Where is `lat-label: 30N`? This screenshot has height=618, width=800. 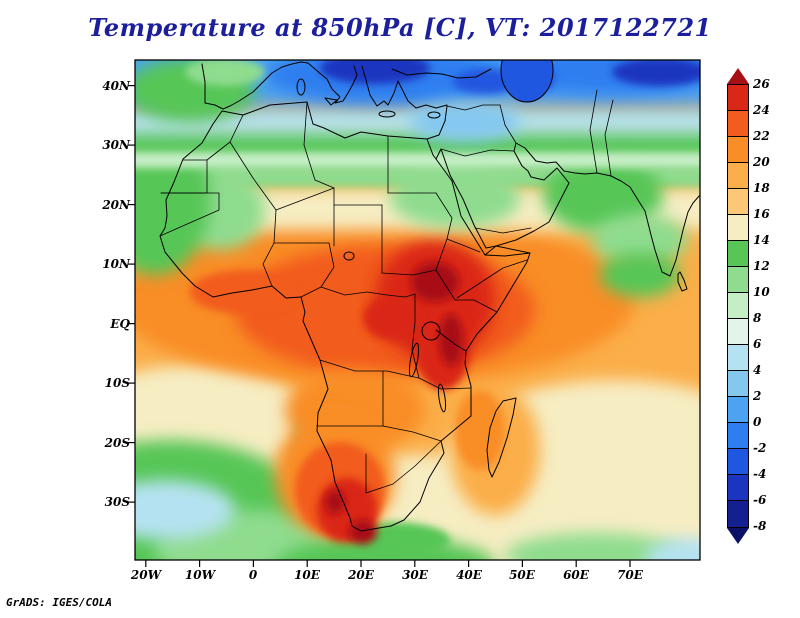 lat-label: 30N is located at coordinates (116, 145).